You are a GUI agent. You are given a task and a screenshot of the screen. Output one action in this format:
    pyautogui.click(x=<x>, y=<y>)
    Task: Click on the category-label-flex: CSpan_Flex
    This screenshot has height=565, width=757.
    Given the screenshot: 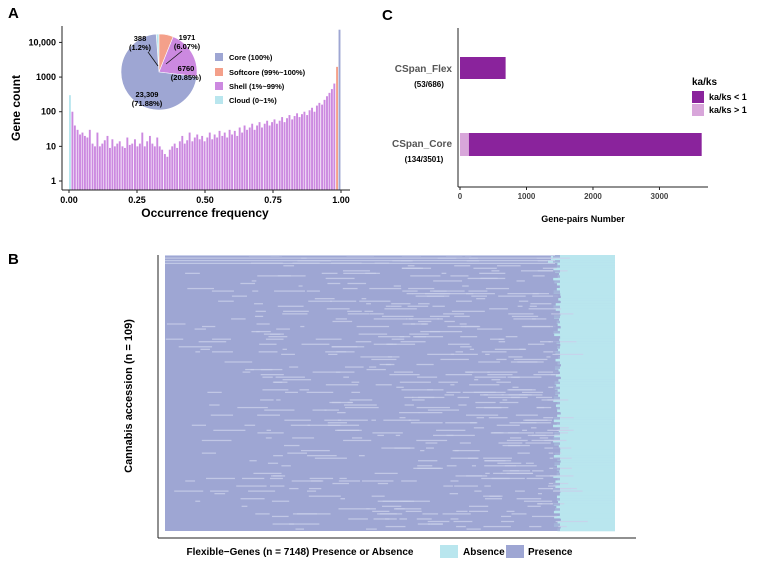 What is the action you would take?
    pyautogui.click(x=424, y=69)
    